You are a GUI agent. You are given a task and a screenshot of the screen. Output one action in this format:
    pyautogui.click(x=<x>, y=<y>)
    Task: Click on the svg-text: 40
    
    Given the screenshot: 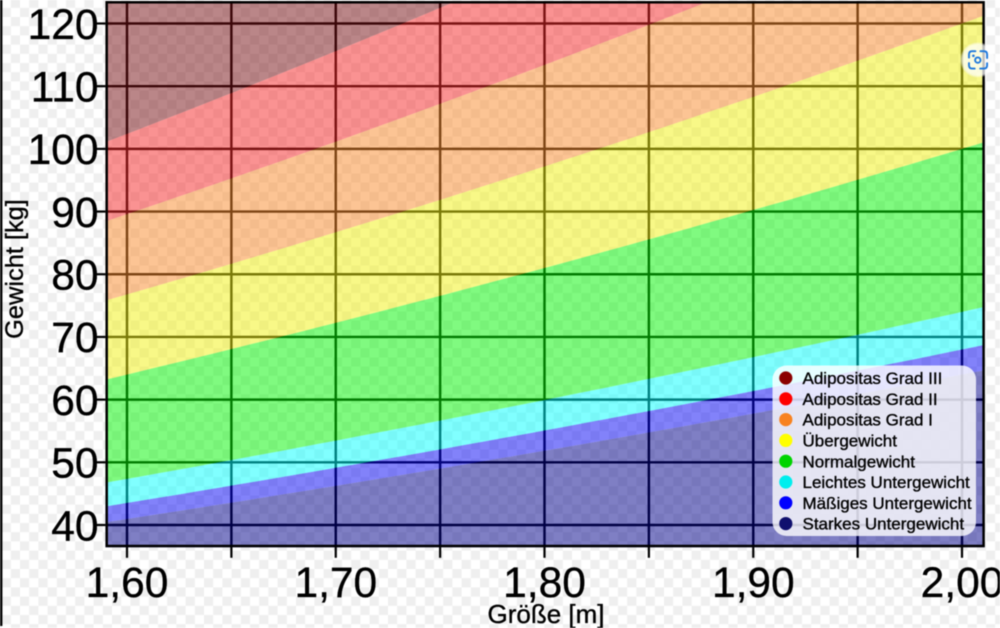 What is the action you would take?
    pyautogui.click(x=74, y=526)
    